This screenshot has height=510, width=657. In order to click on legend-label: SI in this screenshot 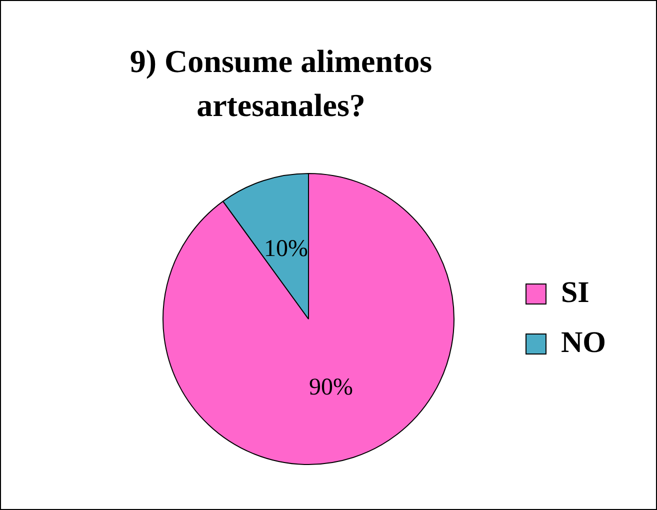, I will do `click(575, 292)`.